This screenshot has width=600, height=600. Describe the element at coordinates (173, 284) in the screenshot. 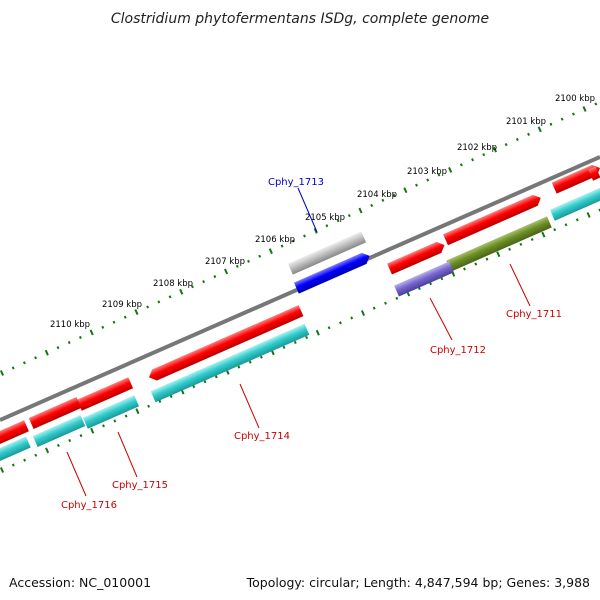

I see `kbp-label: 2108 kbp` at that location.